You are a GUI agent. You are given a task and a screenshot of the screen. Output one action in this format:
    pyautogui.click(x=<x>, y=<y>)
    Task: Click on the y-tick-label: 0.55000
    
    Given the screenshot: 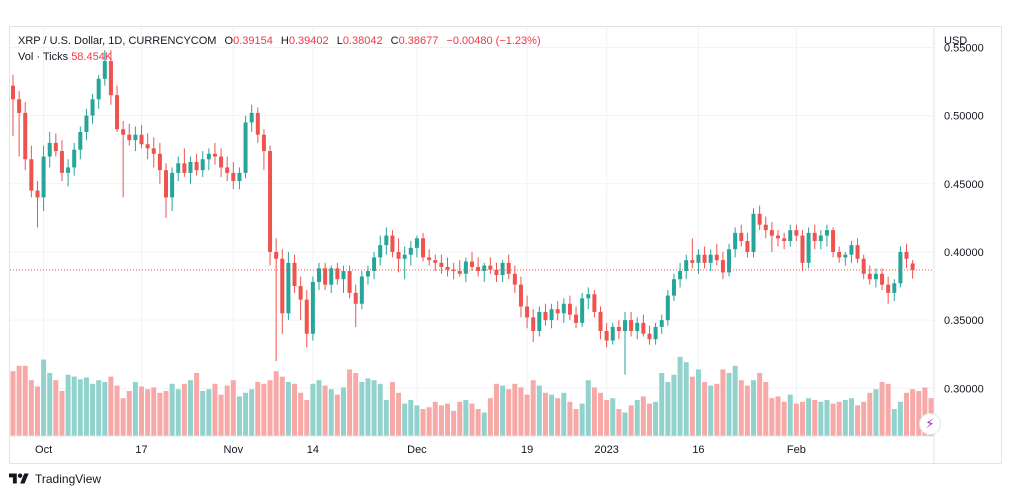 What is the action you would take?
    pyautogui.click(x=964, y=48)
    